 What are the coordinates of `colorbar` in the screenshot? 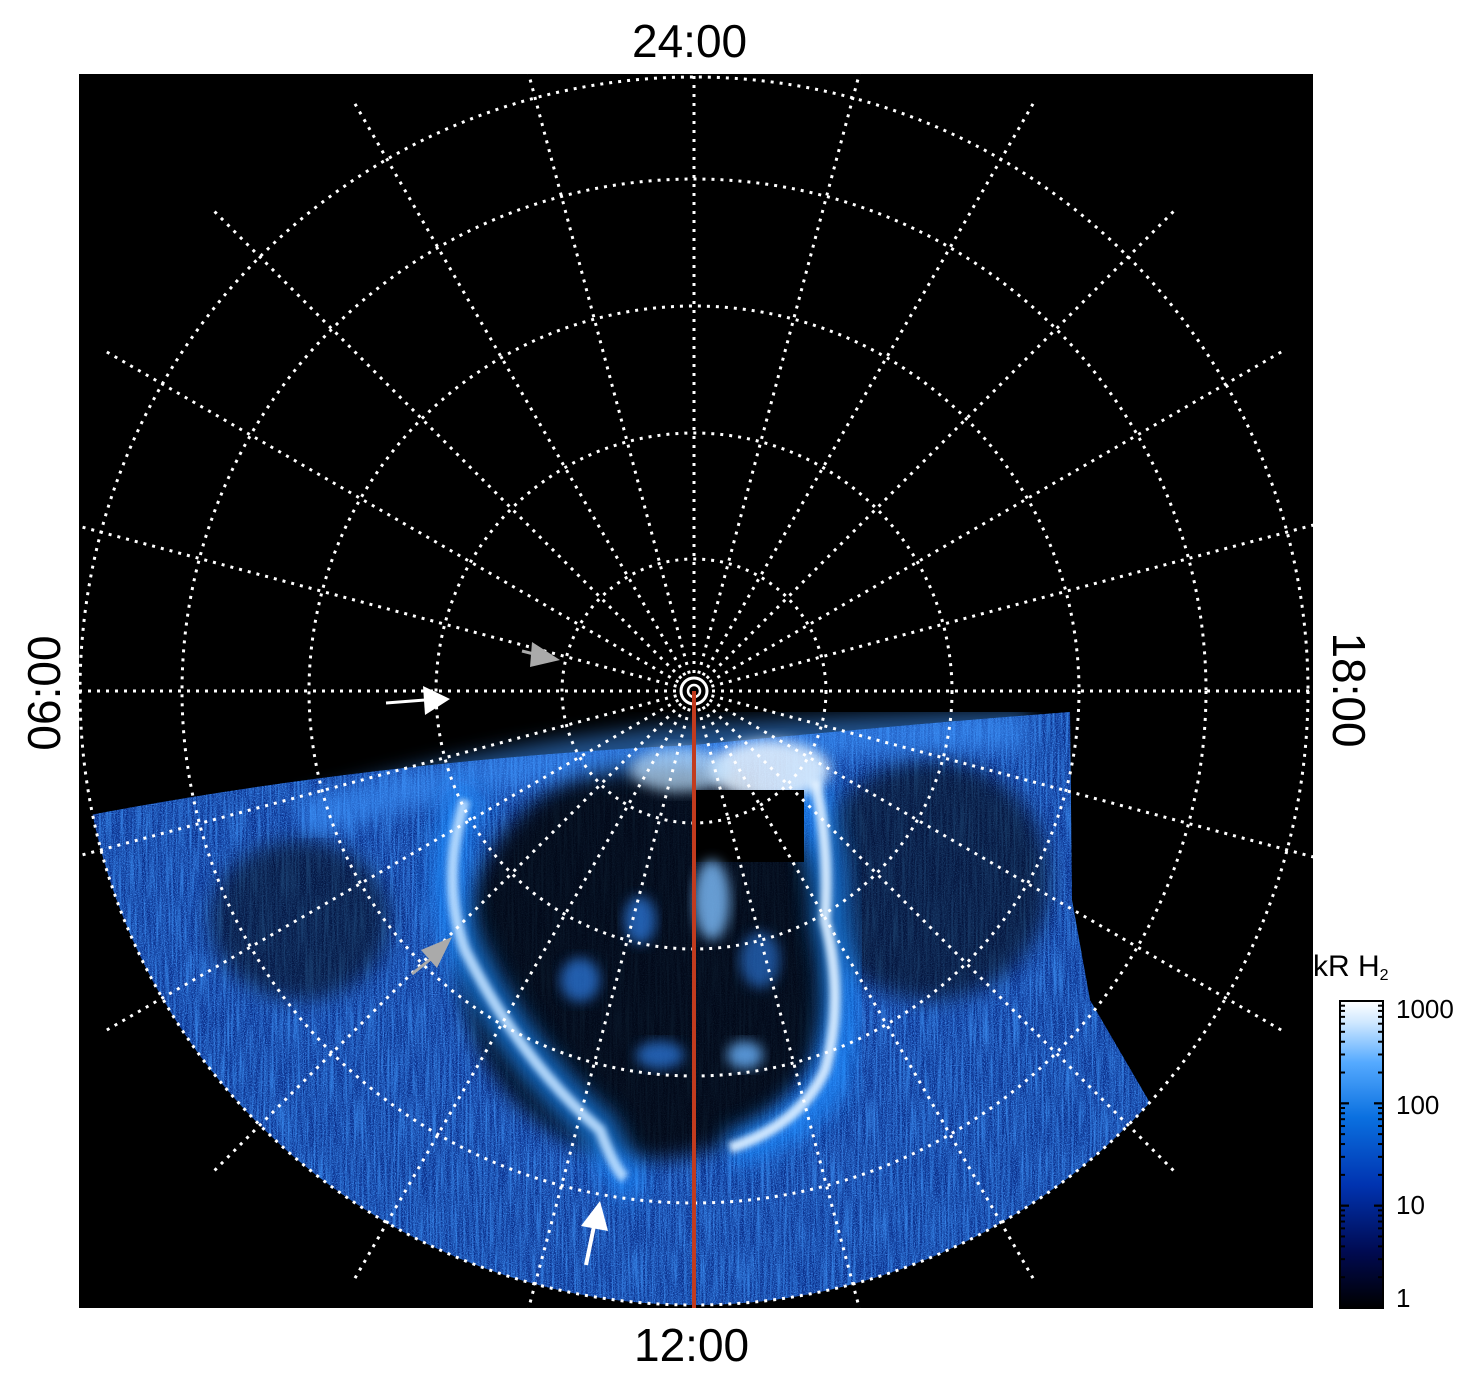 It's located at (1361, 1154).